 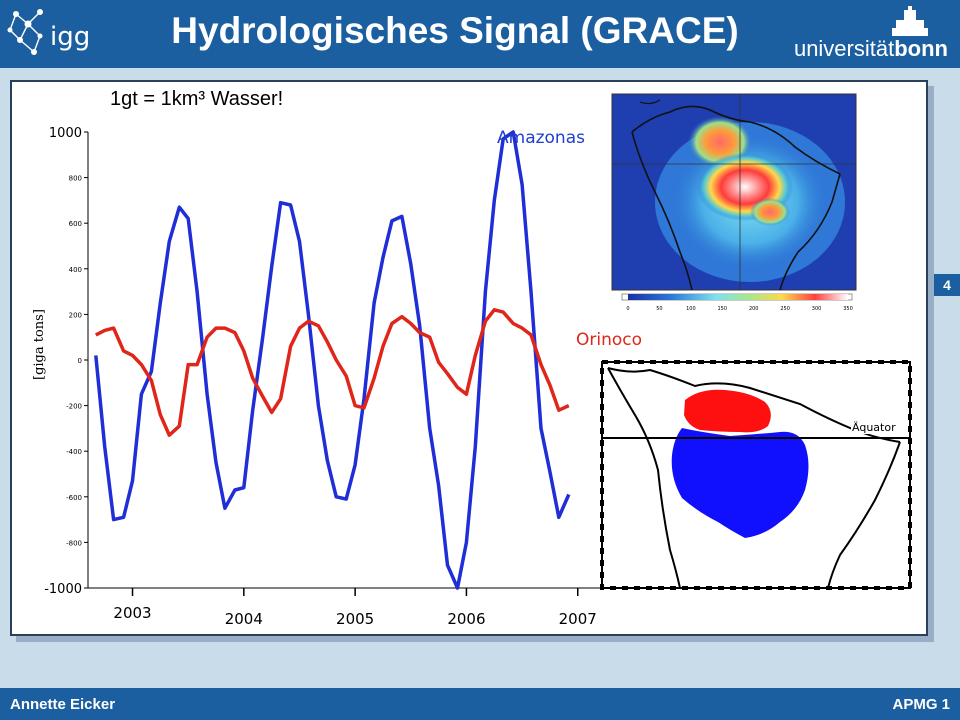 I want to click on colorbar-tick-label: 350, so click(x=848, y=309).